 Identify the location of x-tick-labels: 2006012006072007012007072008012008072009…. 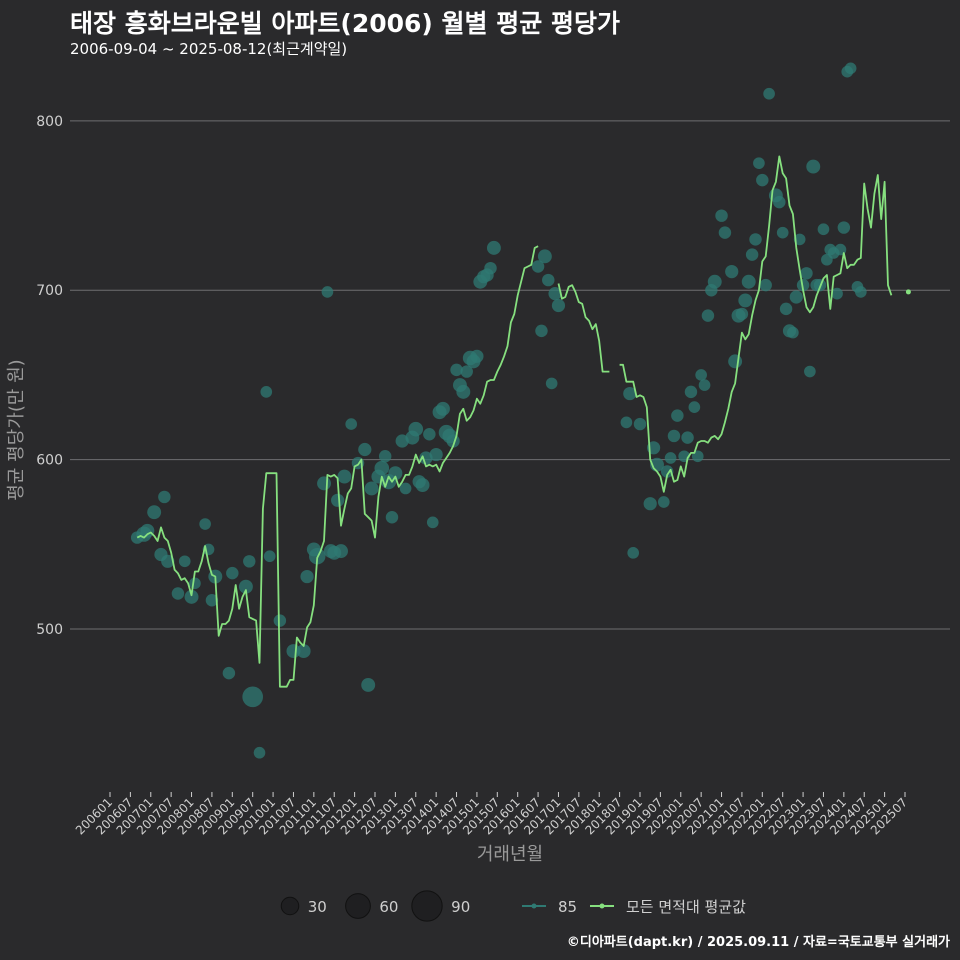
(491, 815).